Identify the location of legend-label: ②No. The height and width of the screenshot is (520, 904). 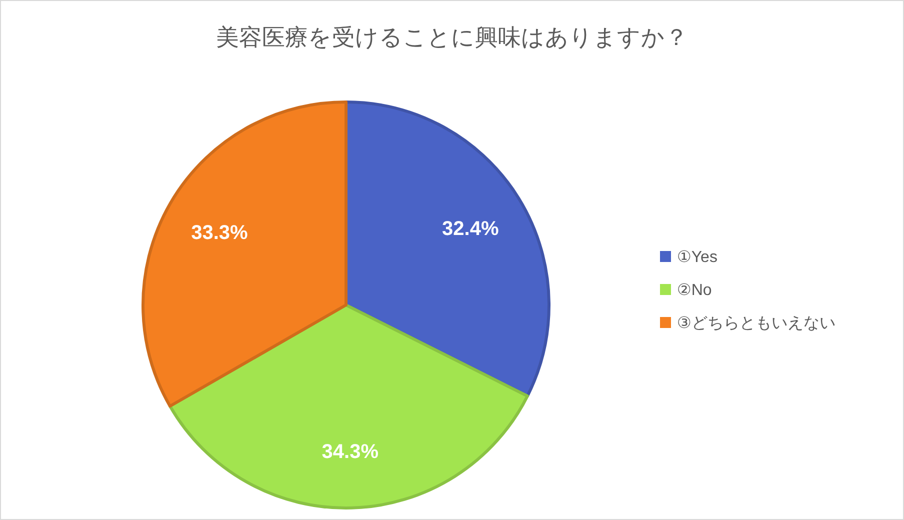
(694, 290).